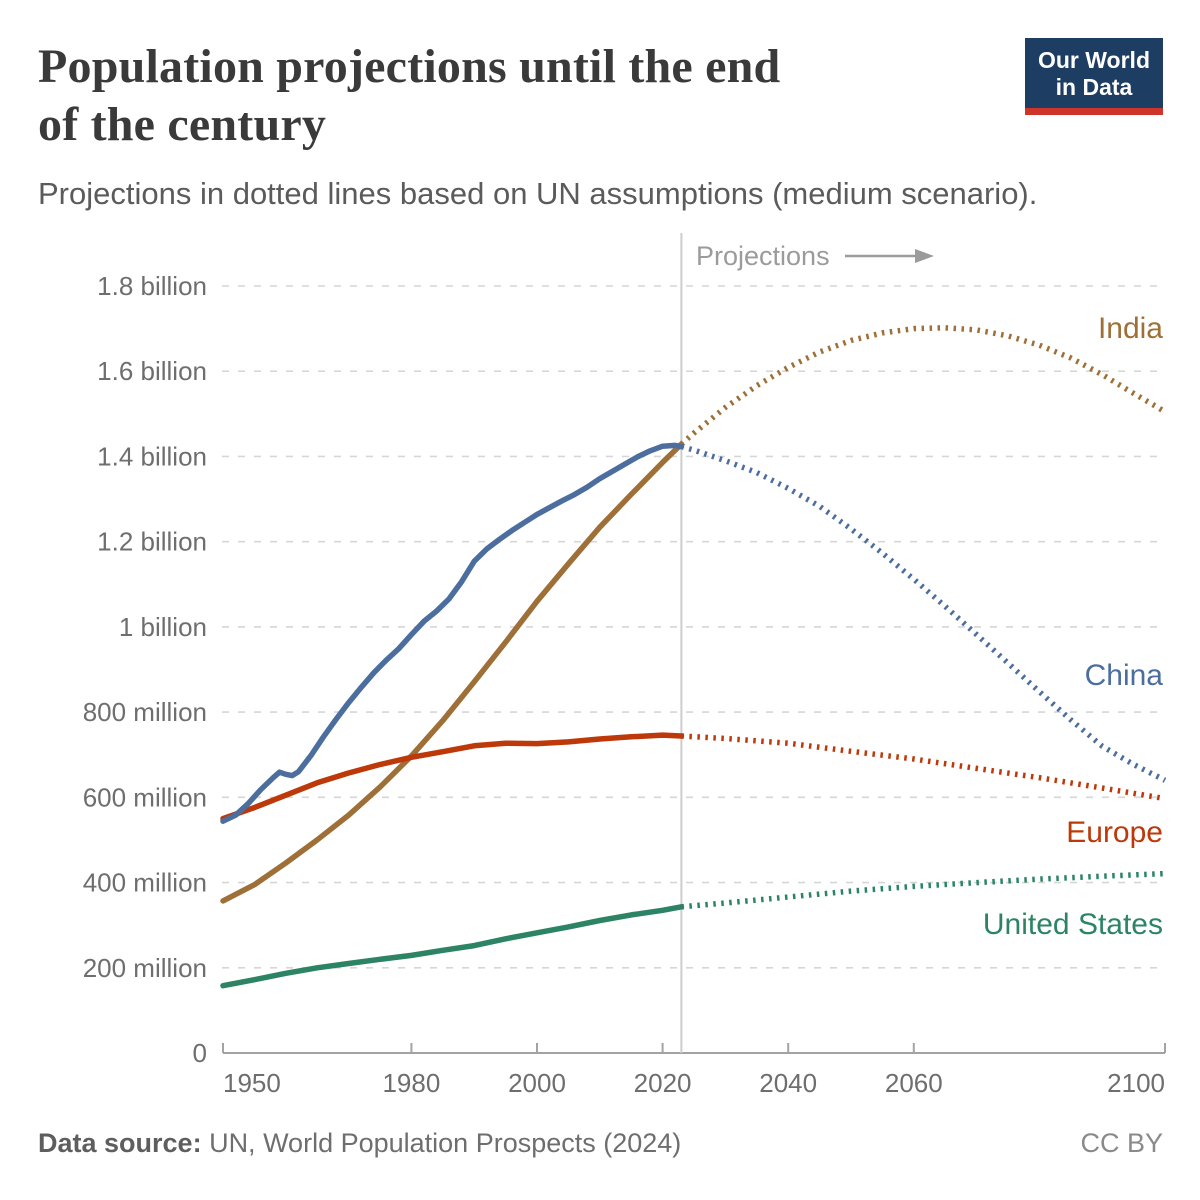 Image resolution: width=1200 pixels, height=1200 pixels. I want to click on united-states-line-history, so click(452, 946).